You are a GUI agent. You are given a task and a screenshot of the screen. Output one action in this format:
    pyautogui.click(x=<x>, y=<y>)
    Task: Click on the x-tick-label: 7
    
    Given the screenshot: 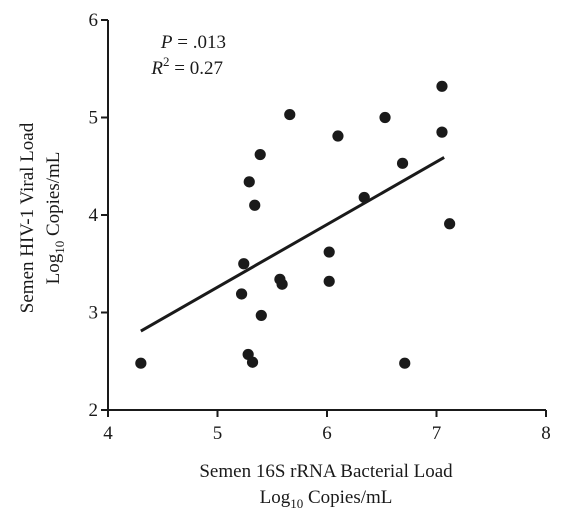 What is the action you would take?
    pyautogui.click(x=437, y=433)
    